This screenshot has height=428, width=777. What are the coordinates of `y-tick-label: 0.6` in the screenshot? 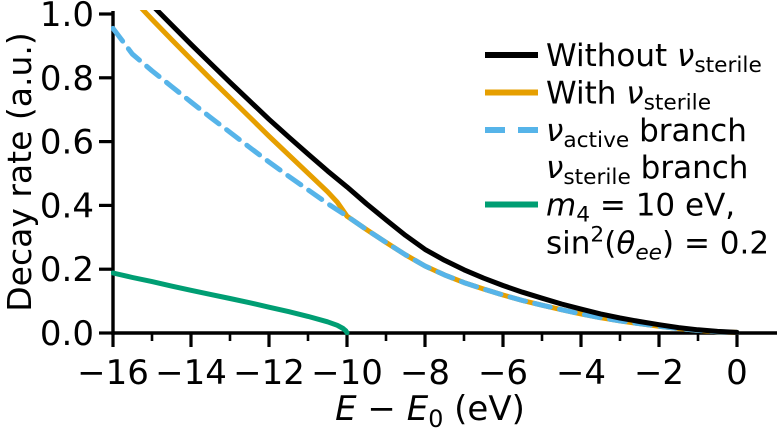 It's located at (67, 143).